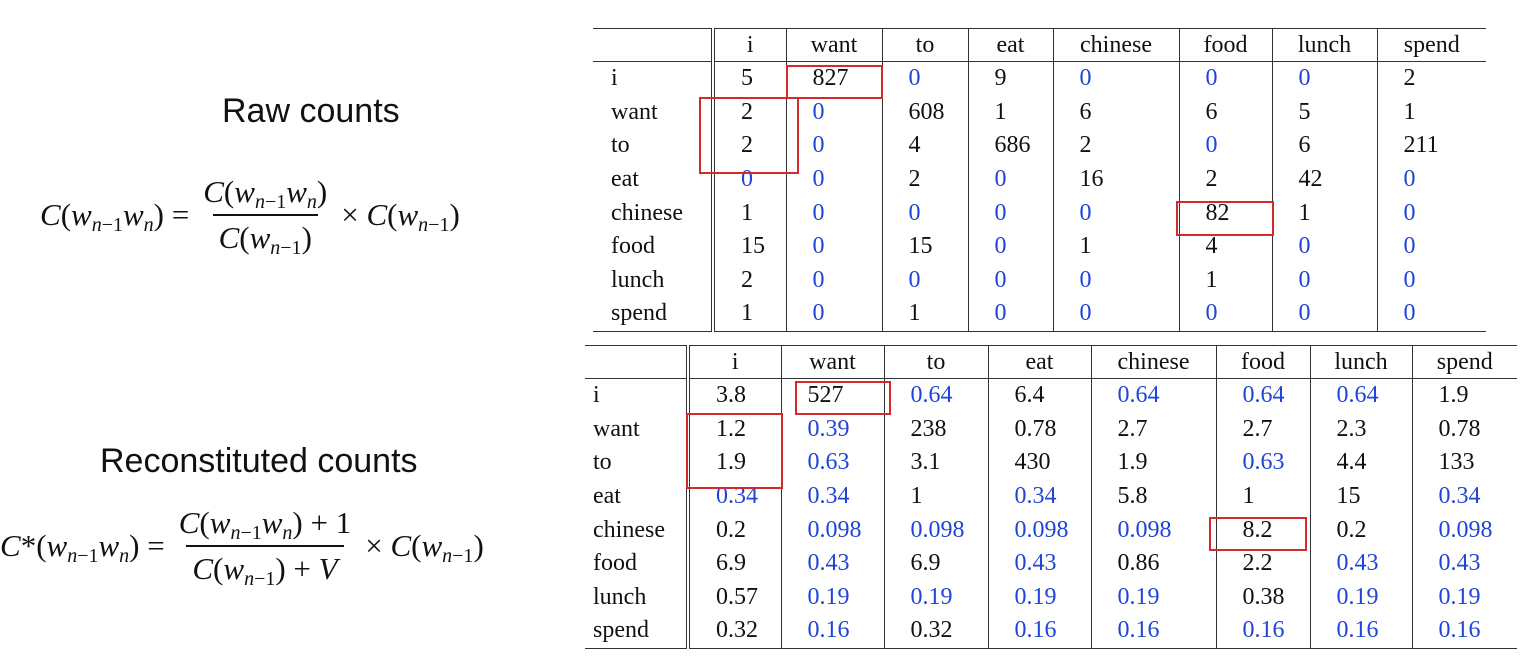 This screenshot has width=1535, height=658. I want to click on recon-column-header: to, so click(935, 362).